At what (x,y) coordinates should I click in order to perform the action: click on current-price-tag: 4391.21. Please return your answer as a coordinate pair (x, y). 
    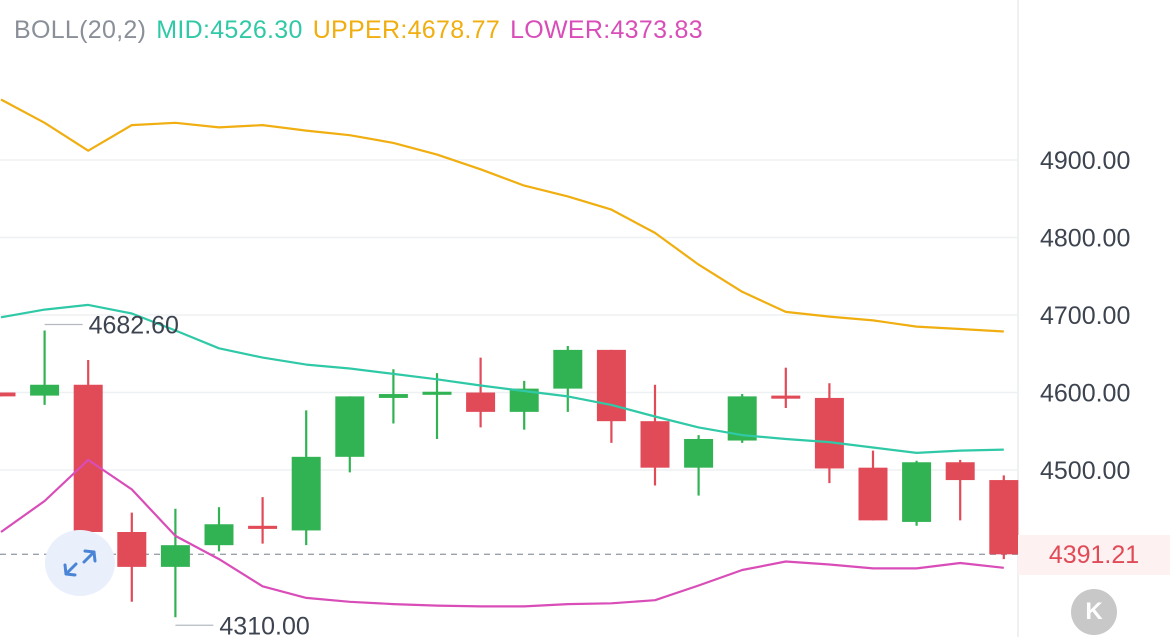
    Looking at the image, I should click on (1094, 555).